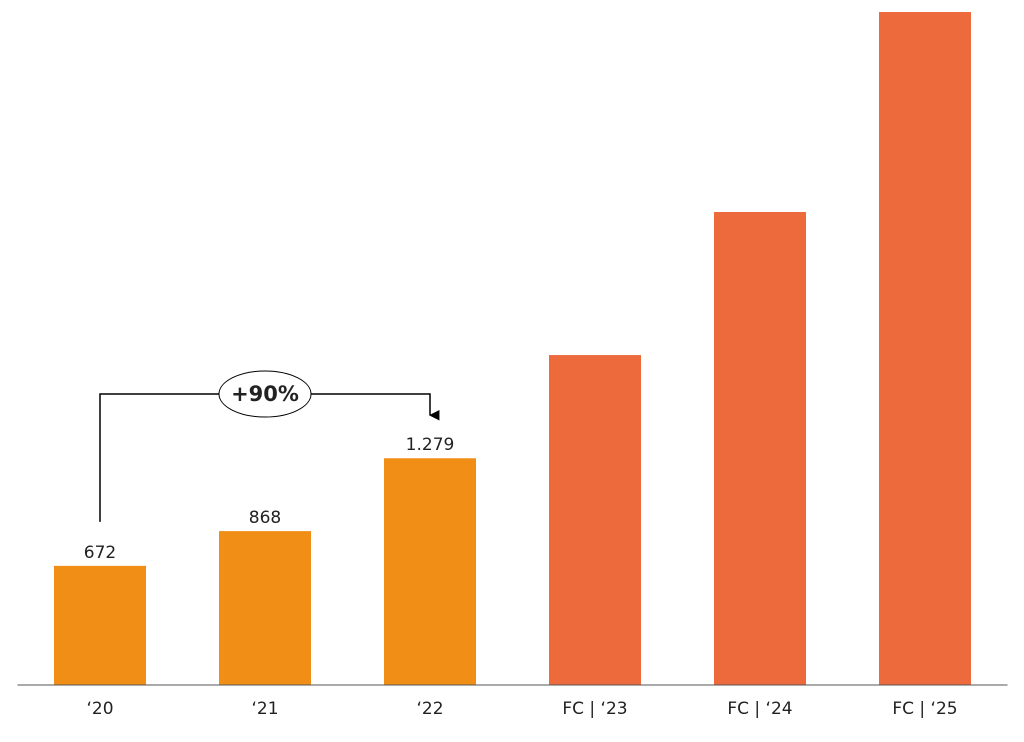 The width and height of the screenshot is (1024, 742). I want to click on x-tick-label: FC | ‘24, so click(759, 709).